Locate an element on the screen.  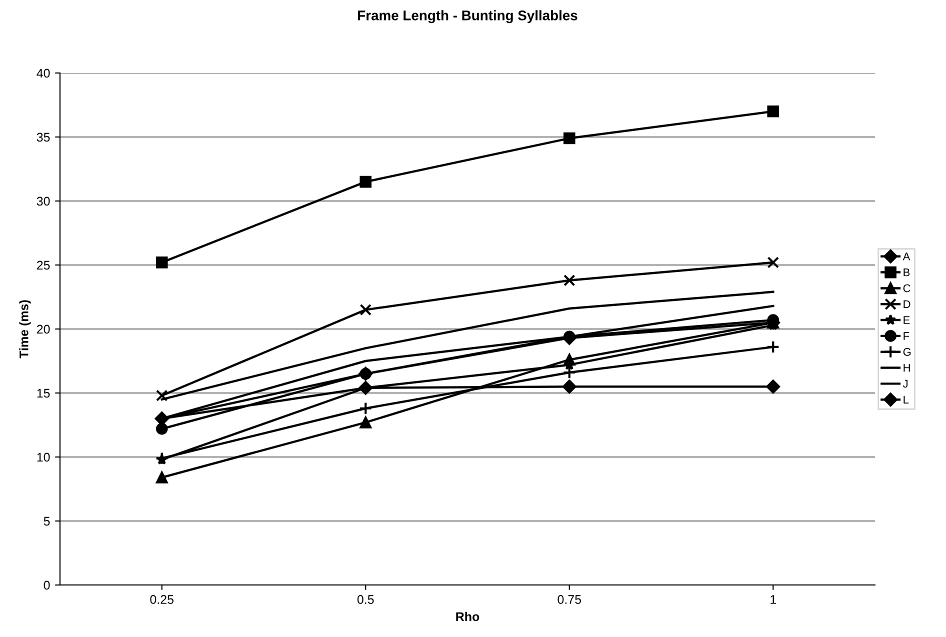
chart-title: Frame Length - Bunting Syllables is located at coordinates (468, 17).